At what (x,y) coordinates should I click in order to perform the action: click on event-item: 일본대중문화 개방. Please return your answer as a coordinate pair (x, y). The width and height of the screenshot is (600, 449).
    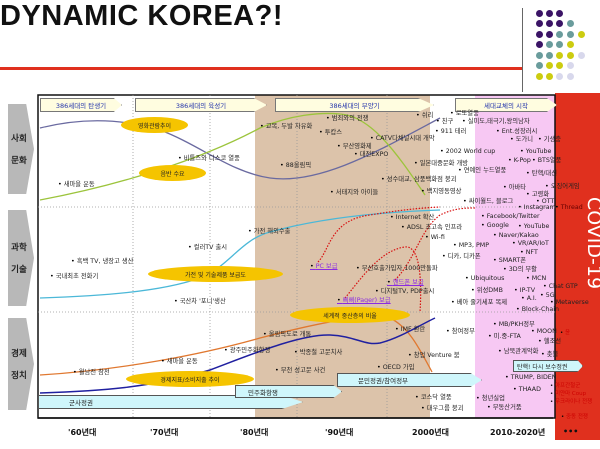
    Looking at the image, I should click on (441, 164).